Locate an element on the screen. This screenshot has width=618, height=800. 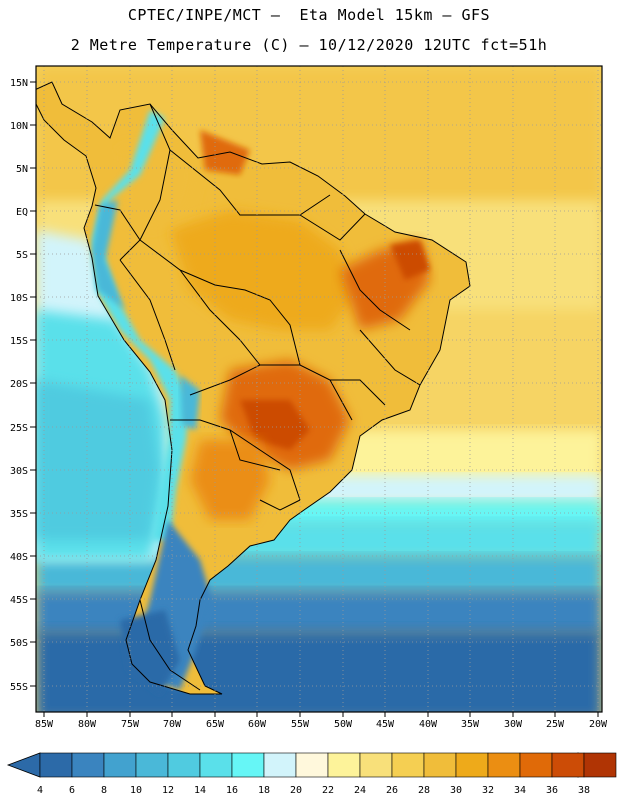
lat-label: 55S is located at coordinates (19, 687).